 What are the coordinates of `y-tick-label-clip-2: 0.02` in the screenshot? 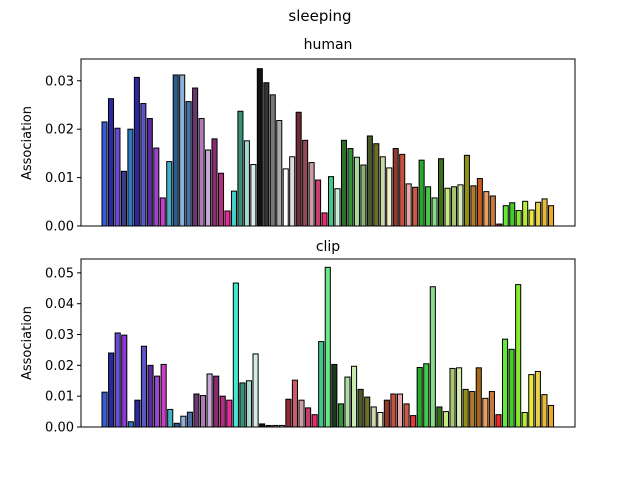 It's located at (59, 366).